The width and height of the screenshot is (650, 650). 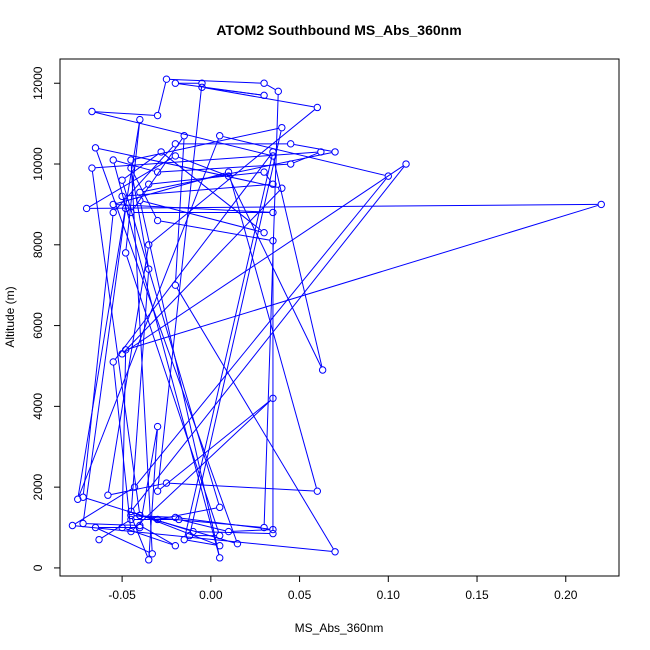 What do you see at coordinates (38, 244) in the screenshot?
I see `y-tick-label: 8000` at bounding box center [38, 244].